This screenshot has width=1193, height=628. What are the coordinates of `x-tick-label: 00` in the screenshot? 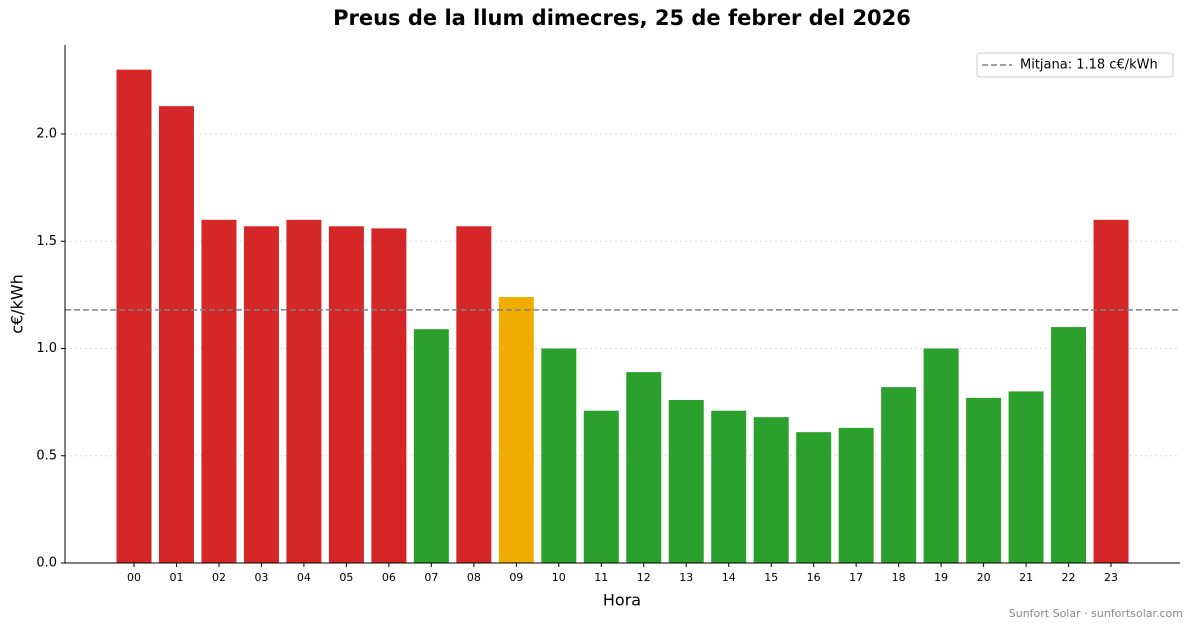 It's located at (134, 577).